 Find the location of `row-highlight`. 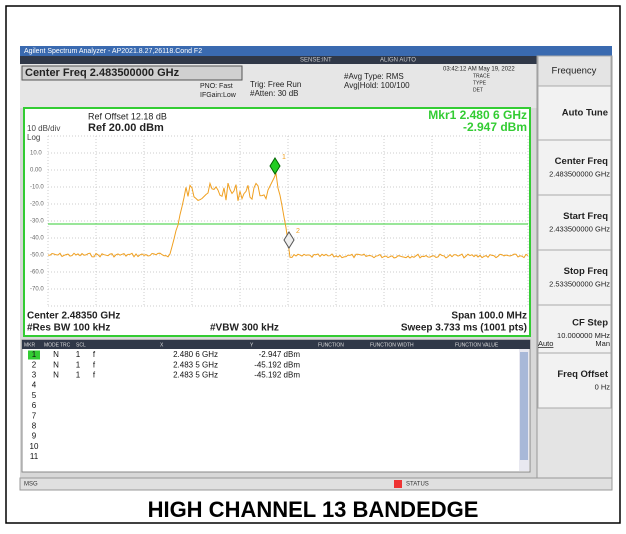

row-highlight is located at coordinates (34, 355).